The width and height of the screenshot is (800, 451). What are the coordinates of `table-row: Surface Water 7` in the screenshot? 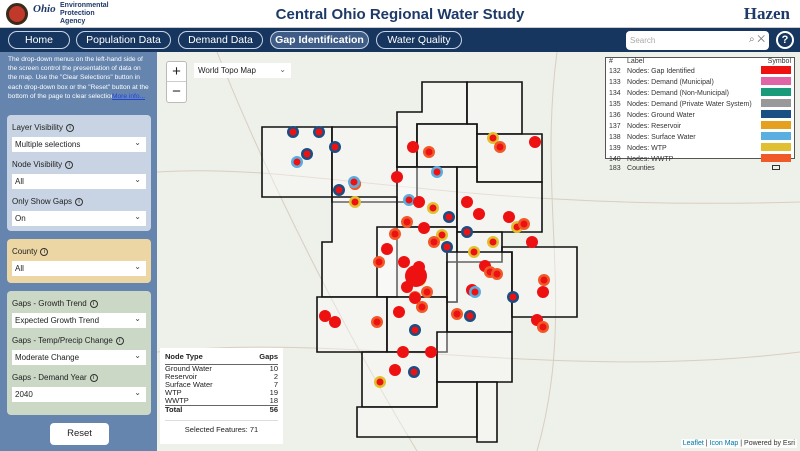 It's located at (221, 384).